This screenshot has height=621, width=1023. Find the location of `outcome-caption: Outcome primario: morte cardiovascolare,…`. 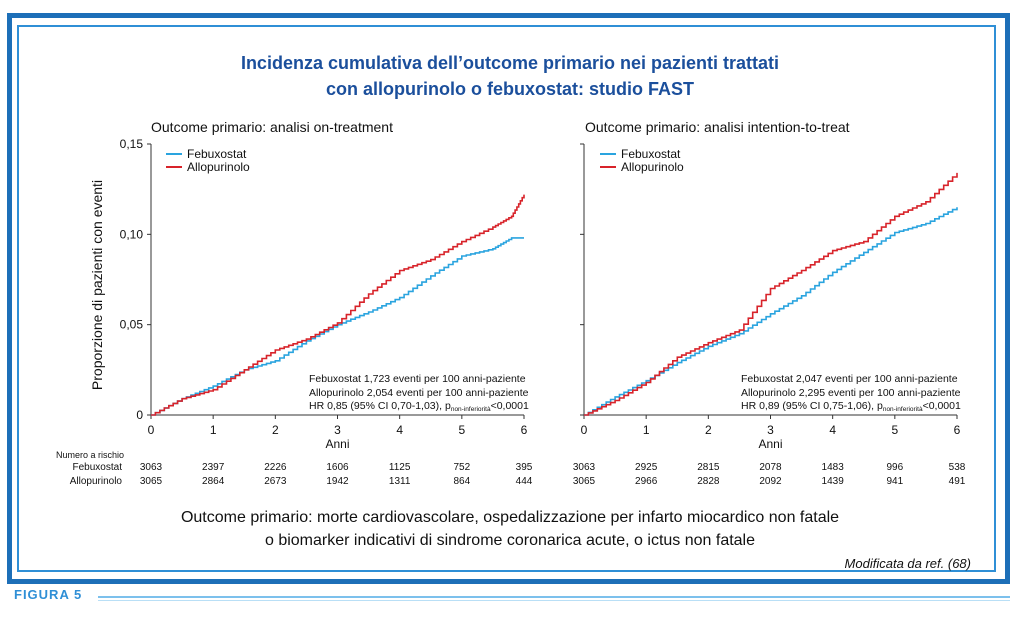

outcome-caption: Outcome primario: morte cardiovascolare,… is located at coordinates (510, 529).